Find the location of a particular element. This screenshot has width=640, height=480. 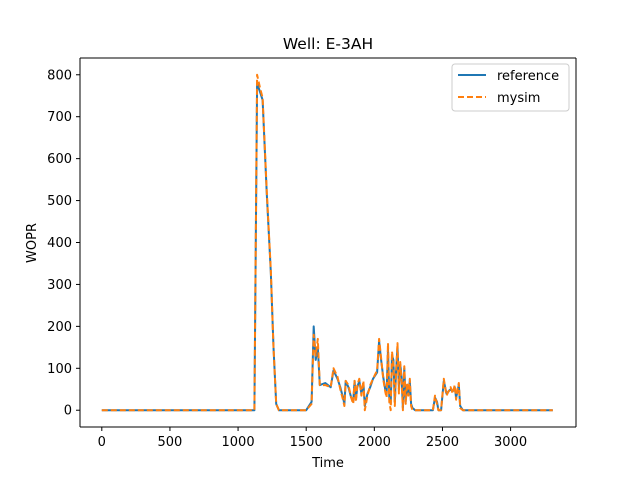

x-tick-label: 1500 is located at coordinates (306, 442).